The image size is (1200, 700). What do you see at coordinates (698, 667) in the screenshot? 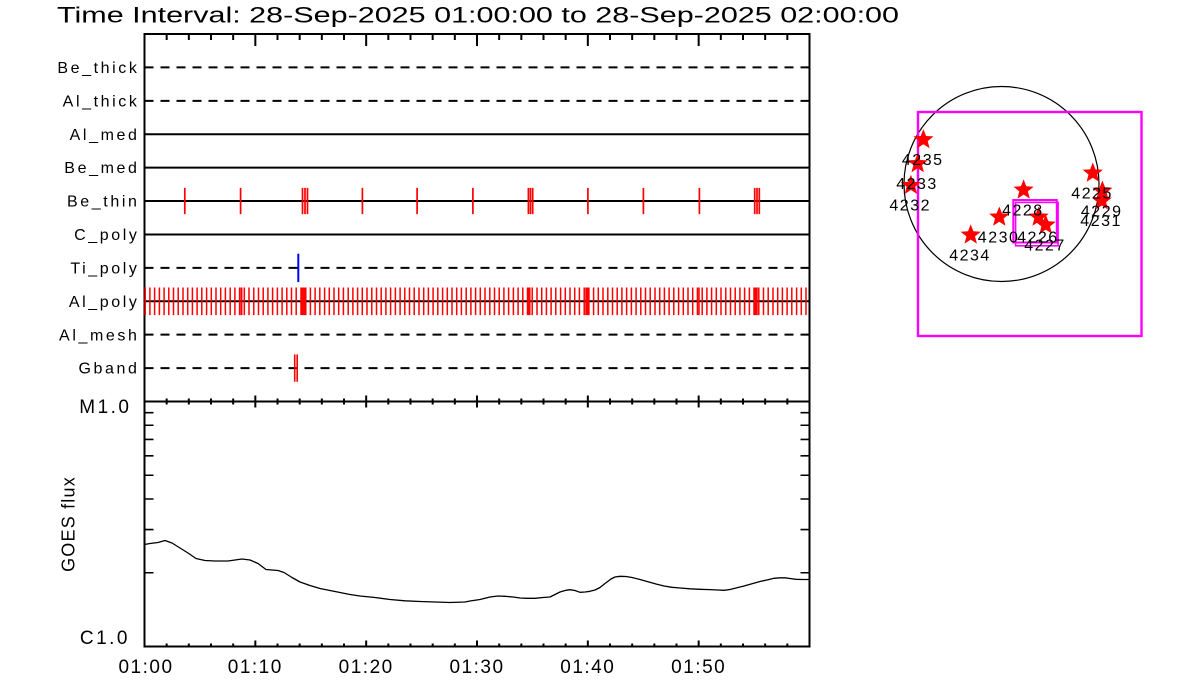
I see `svg-text: 01:50` at bounding box center [698, 667].